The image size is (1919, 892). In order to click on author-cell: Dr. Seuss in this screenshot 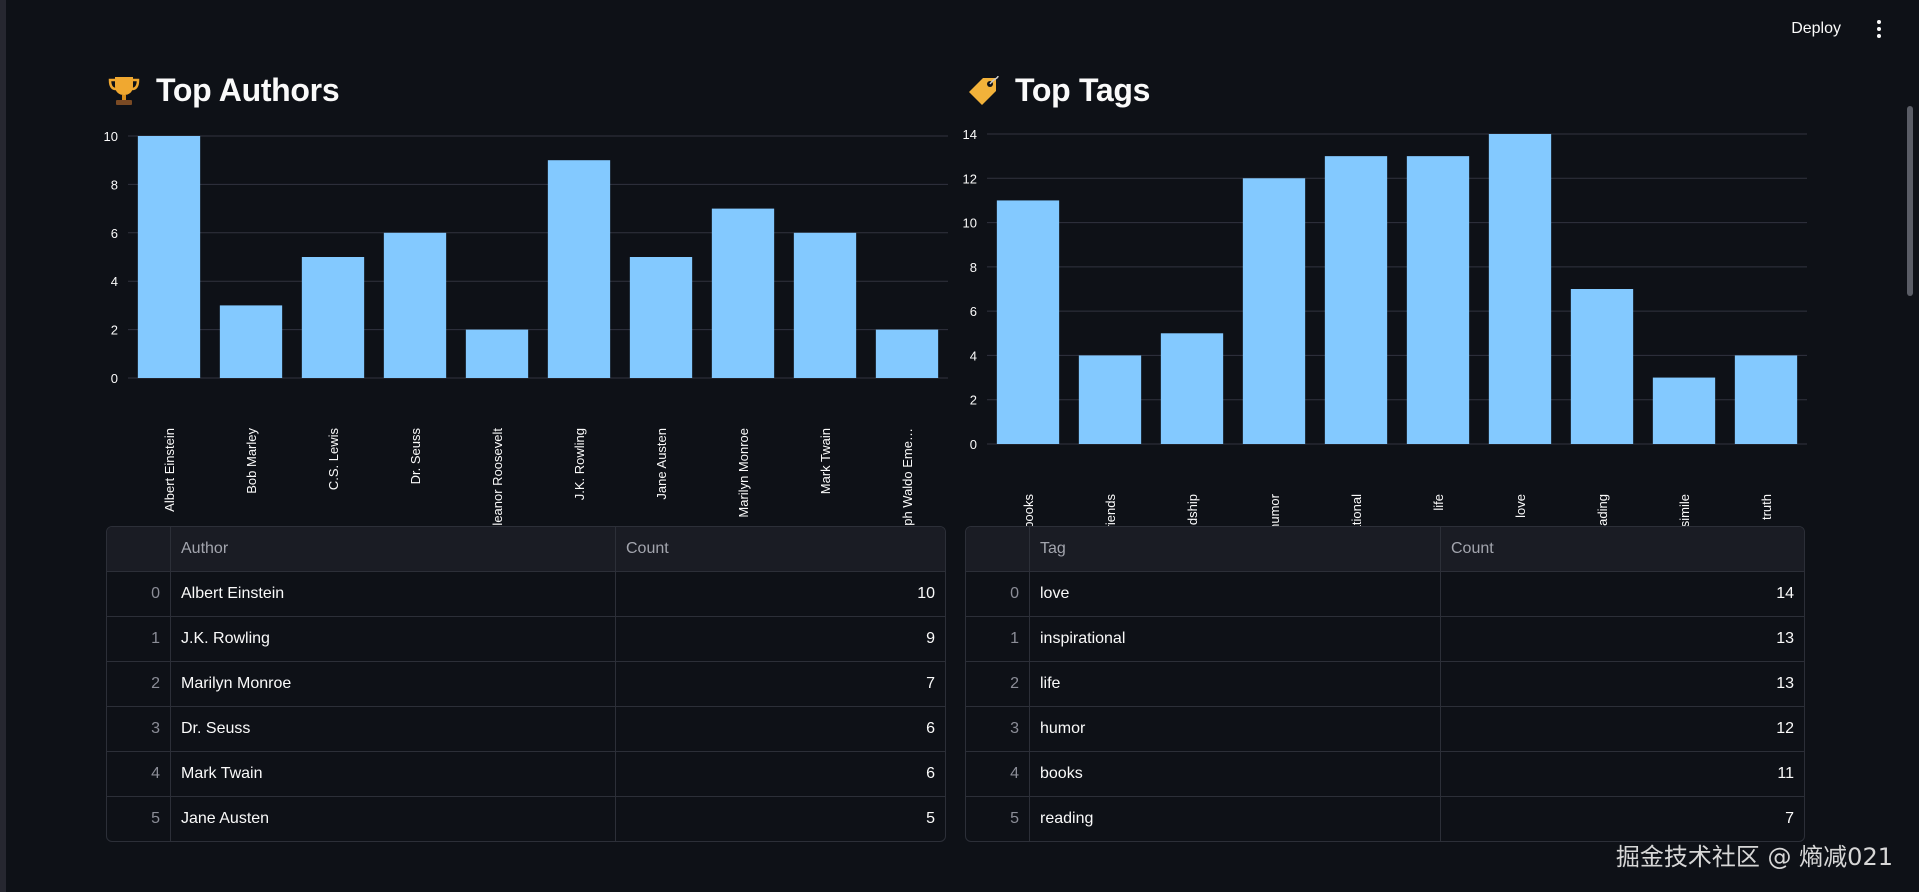, I will do `click(393, 729)`.